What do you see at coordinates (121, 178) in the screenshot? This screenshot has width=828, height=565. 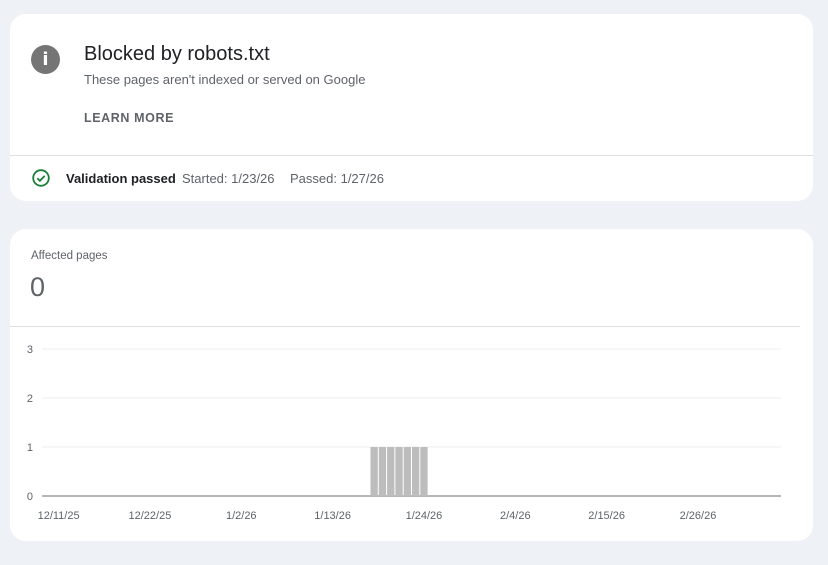 I see `validation-status: Validation passed` at bounding box center [121, 178].